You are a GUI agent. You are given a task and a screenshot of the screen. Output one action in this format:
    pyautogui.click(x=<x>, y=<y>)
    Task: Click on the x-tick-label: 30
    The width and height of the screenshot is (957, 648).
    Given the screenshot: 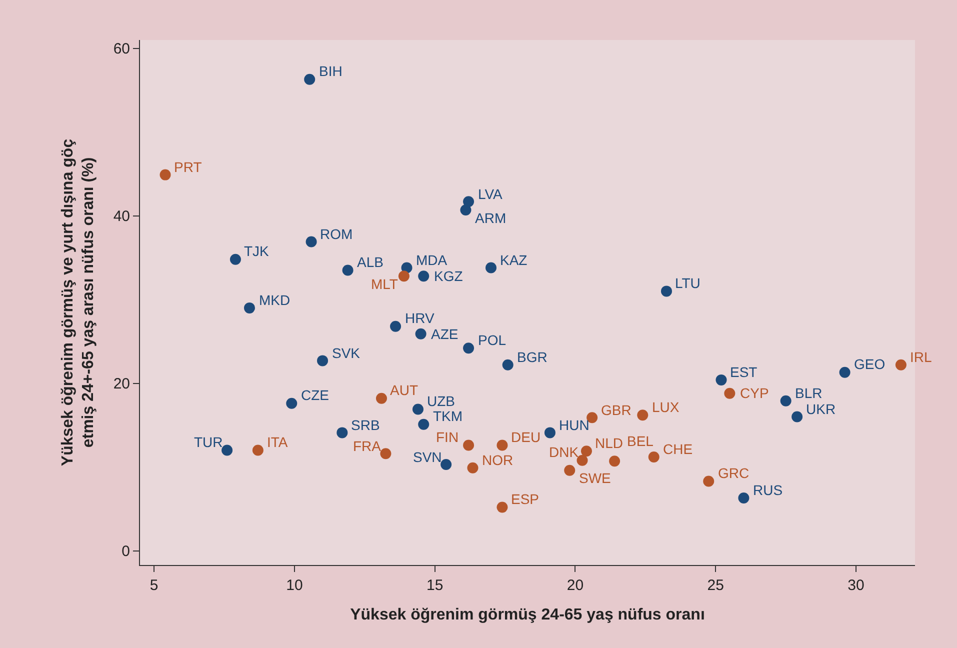 What is the action you would take?
    pyautogui.click(x=856, y=585)
    